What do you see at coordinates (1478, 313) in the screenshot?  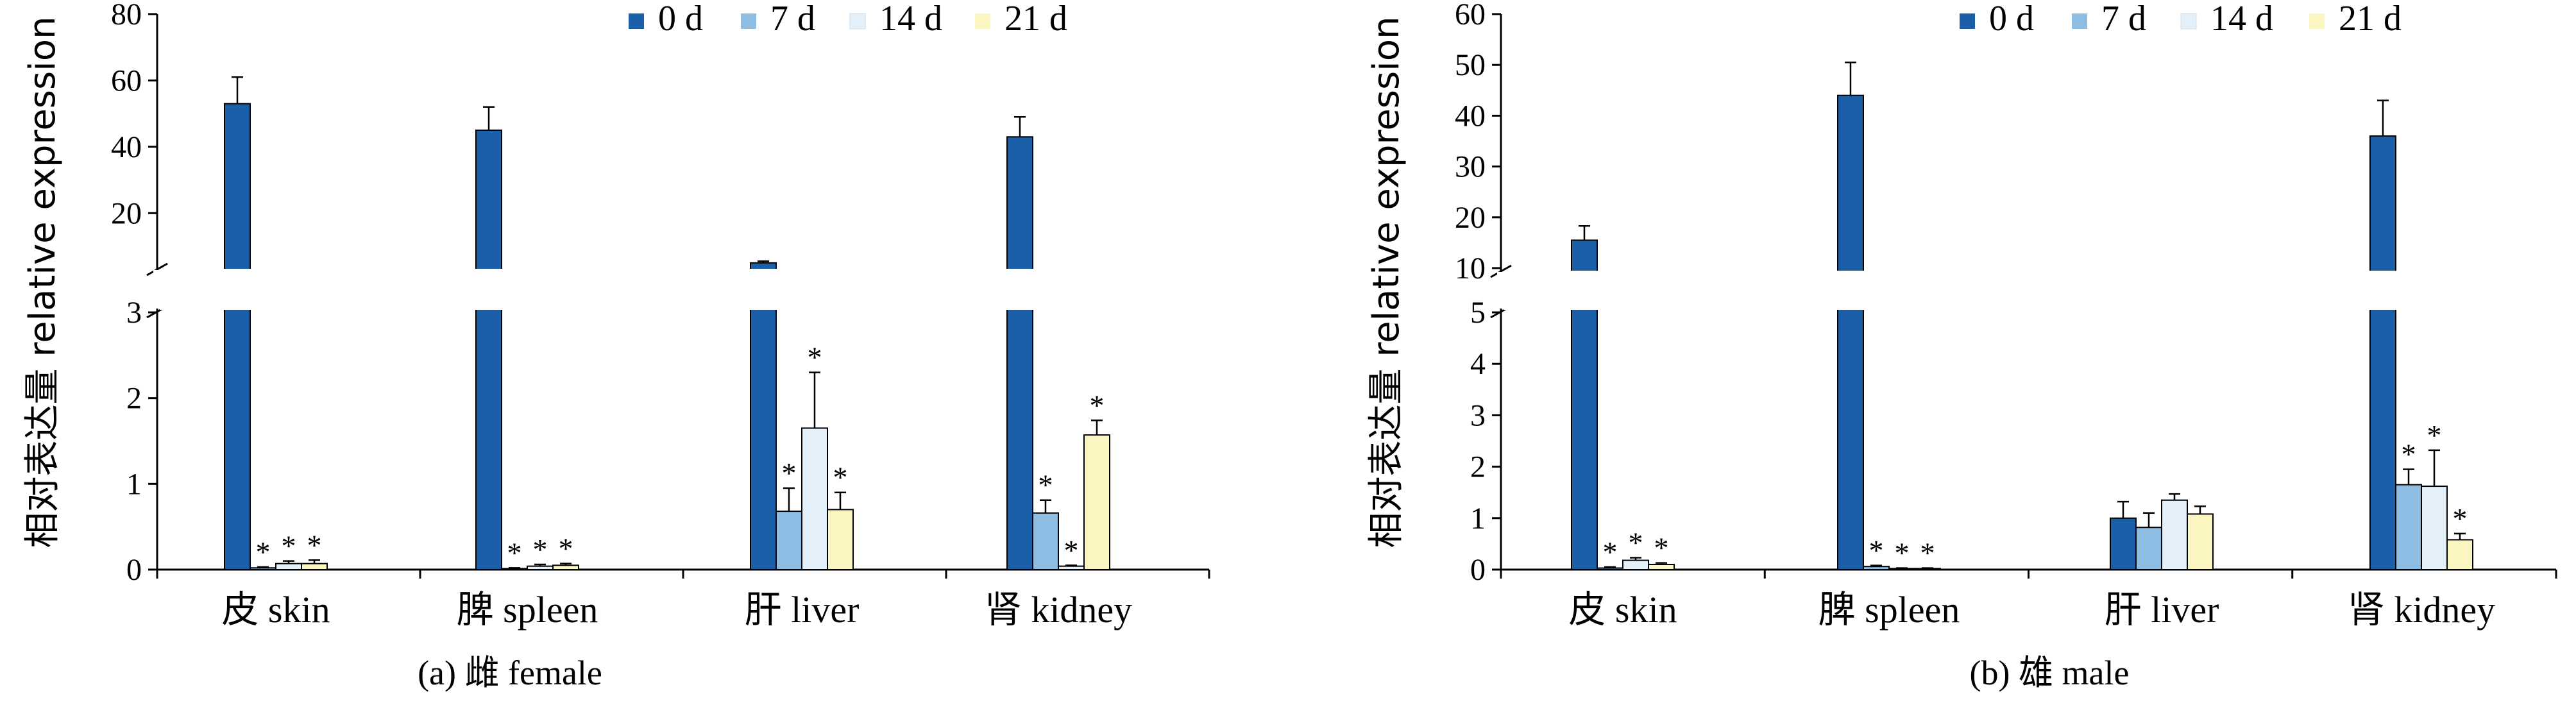 I see `y-tick-label: 5` at bounding box center [1478, 313].